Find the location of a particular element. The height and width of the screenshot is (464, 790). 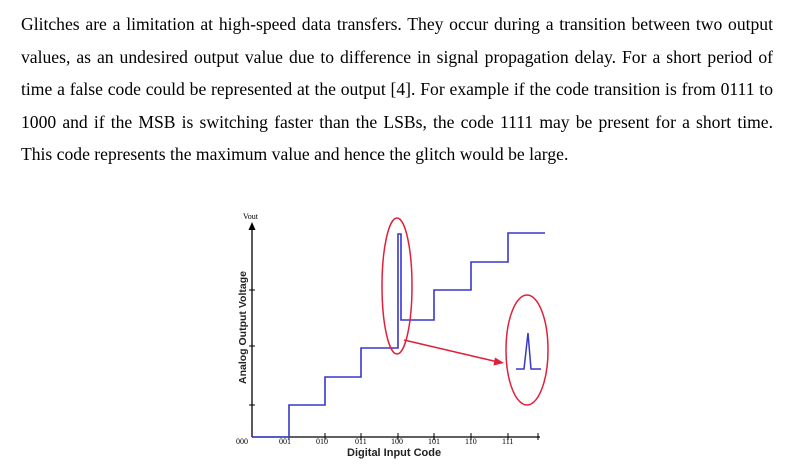

glitch-highlight-ellipse is located at coordinates (397, 286).